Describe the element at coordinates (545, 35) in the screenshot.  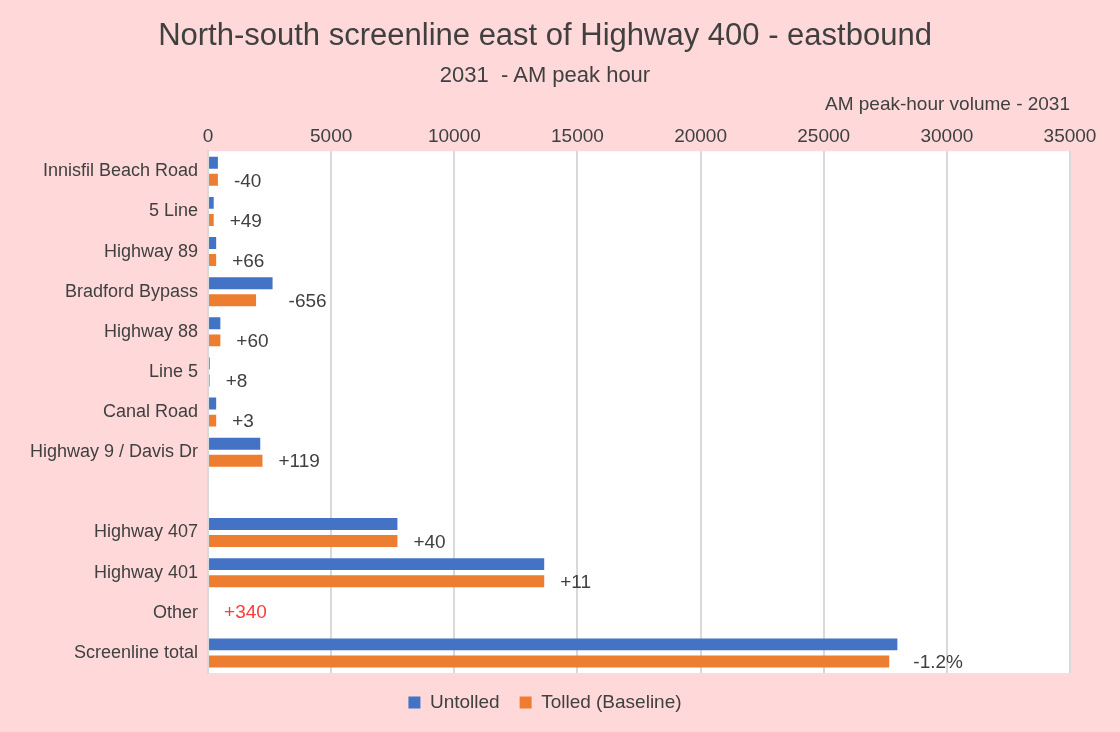
I see `chart-title: North-south screenline east of Highway 400 - eastbound` at that location.